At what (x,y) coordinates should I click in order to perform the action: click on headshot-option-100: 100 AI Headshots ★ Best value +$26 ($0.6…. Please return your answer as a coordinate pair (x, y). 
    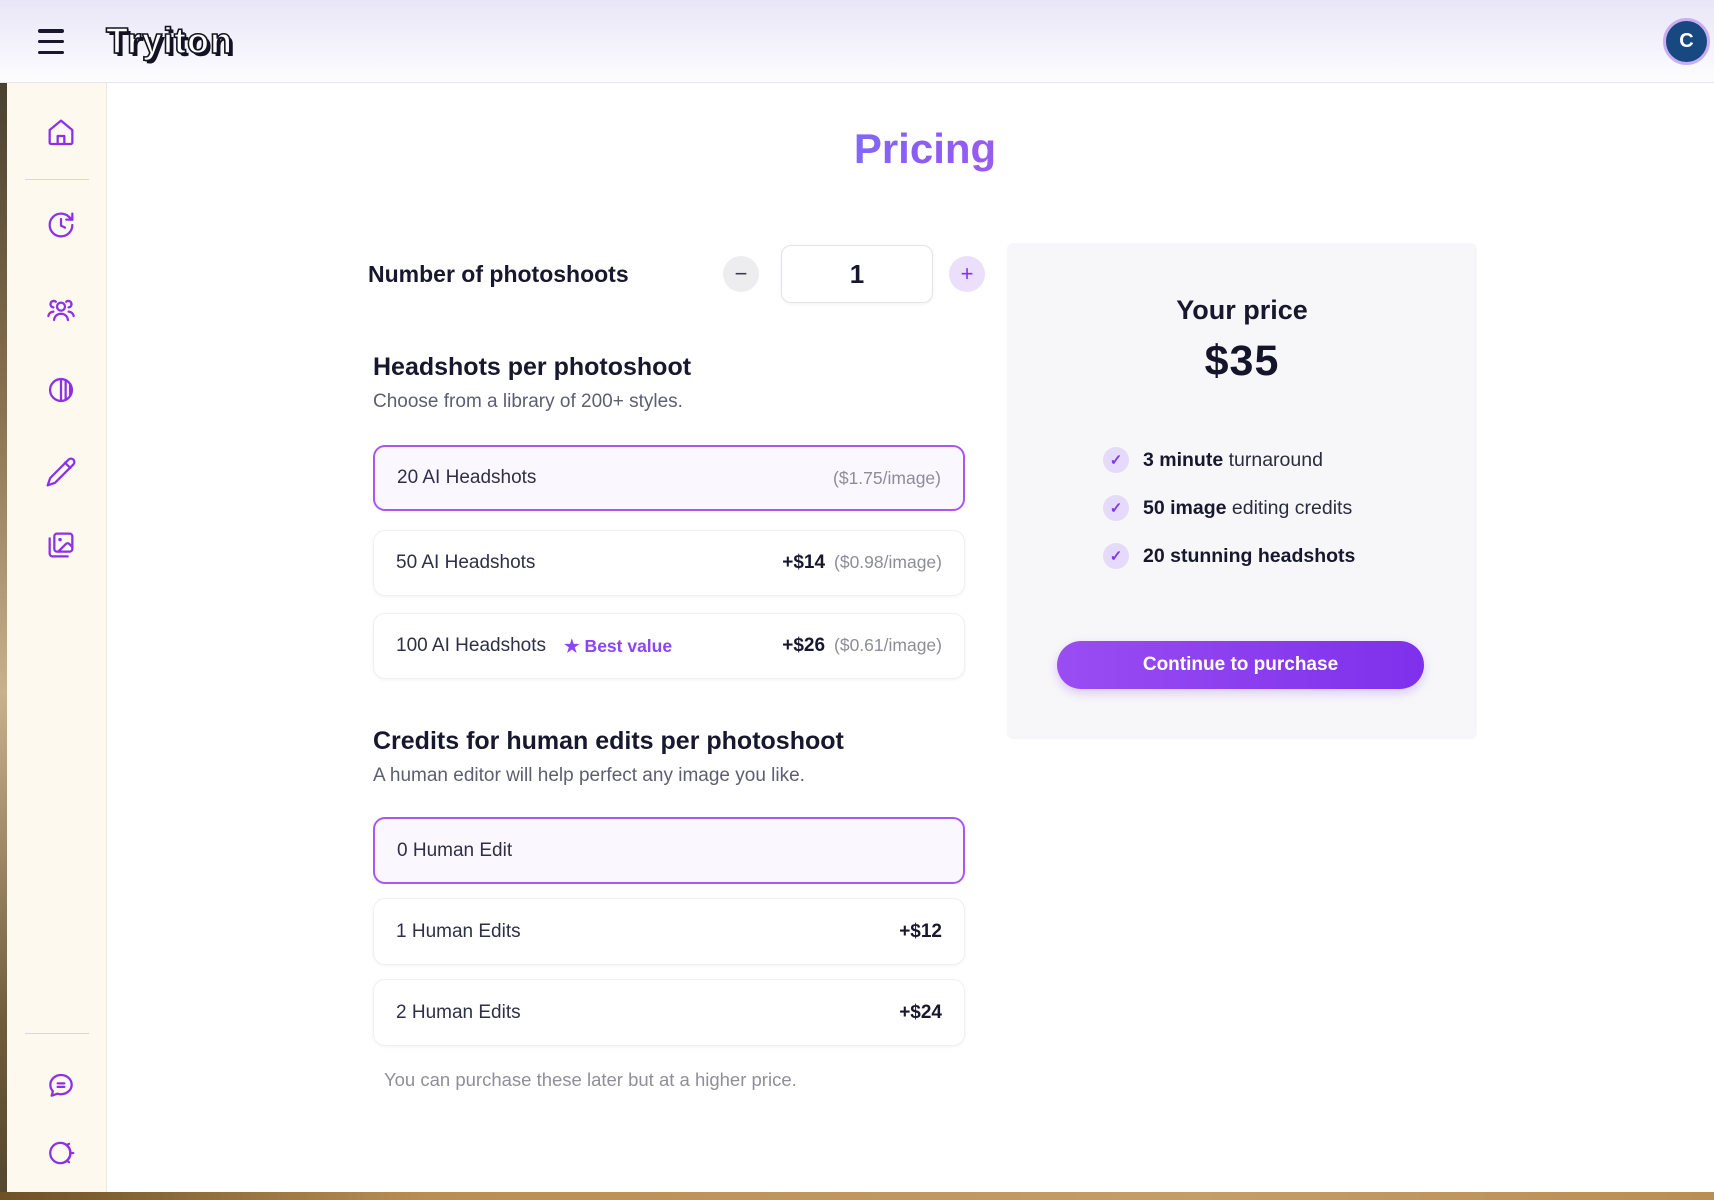
    Looking at the image, I should click on (669, 646).